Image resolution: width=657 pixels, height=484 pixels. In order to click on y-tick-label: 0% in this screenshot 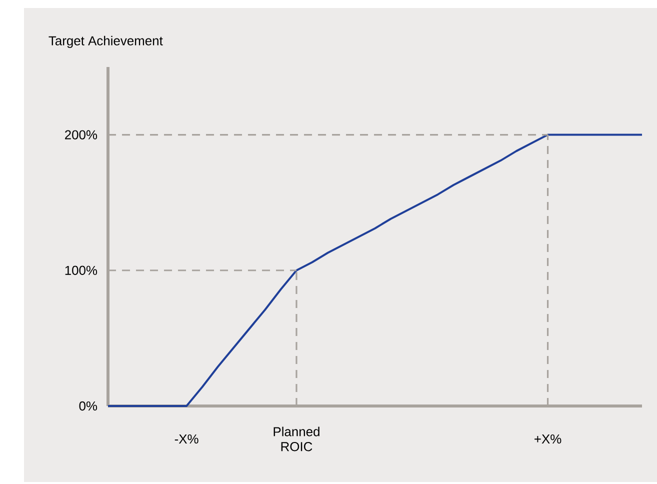, I will do `click(88, 406)`.